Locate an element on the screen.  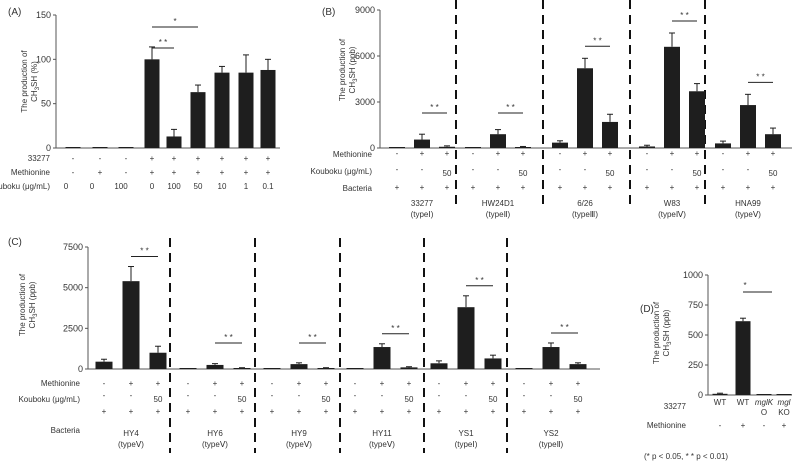
panel-b-group-name: 33277 is located at coordinates (422, 203).